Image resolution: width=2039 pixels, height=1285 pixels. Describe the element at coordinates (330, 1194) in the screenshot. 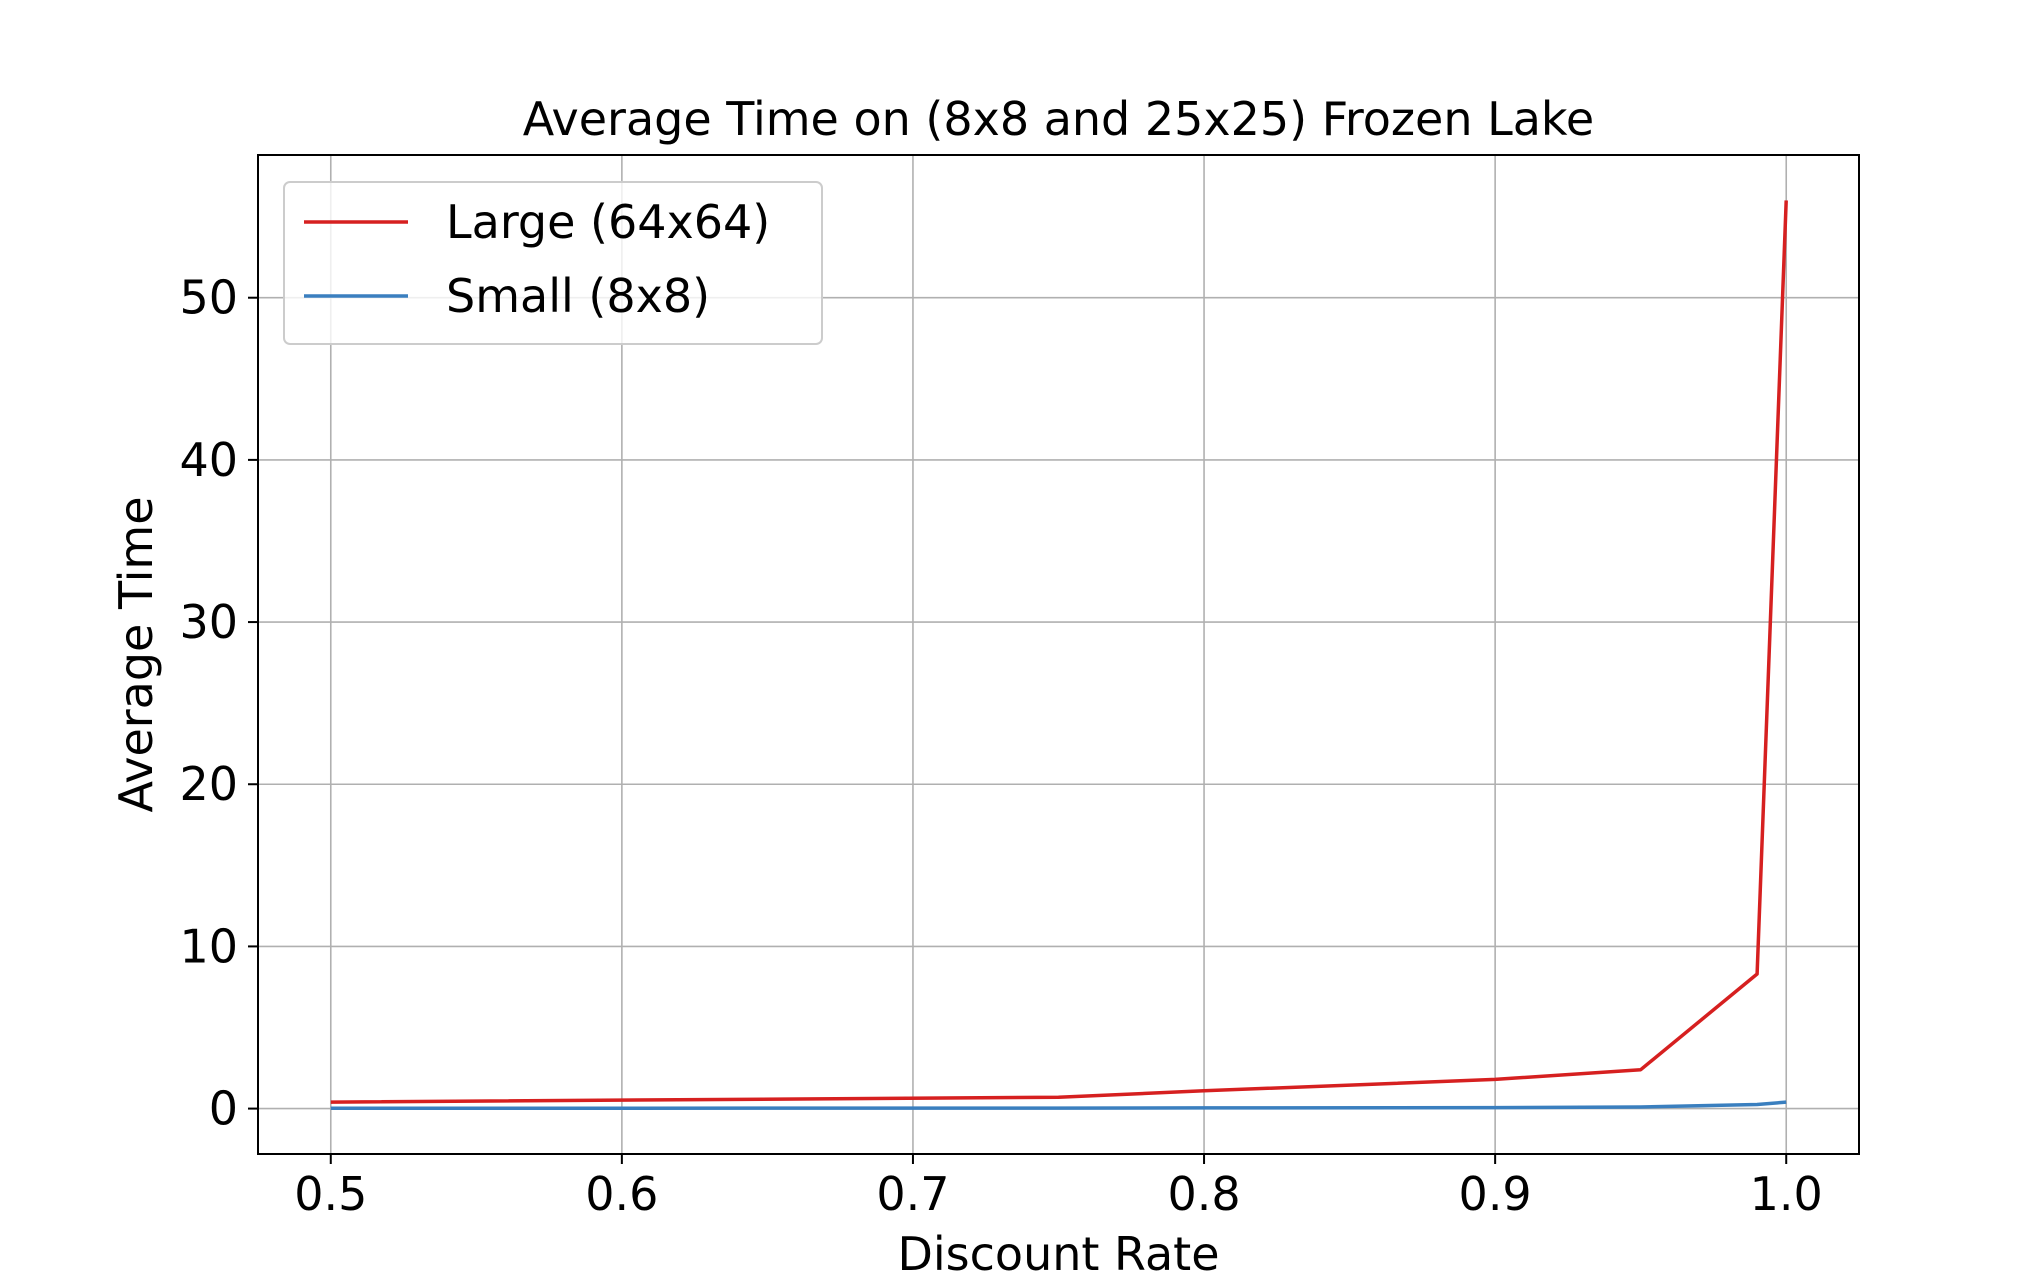

I see `x-tick-label: 0.5` at that location.